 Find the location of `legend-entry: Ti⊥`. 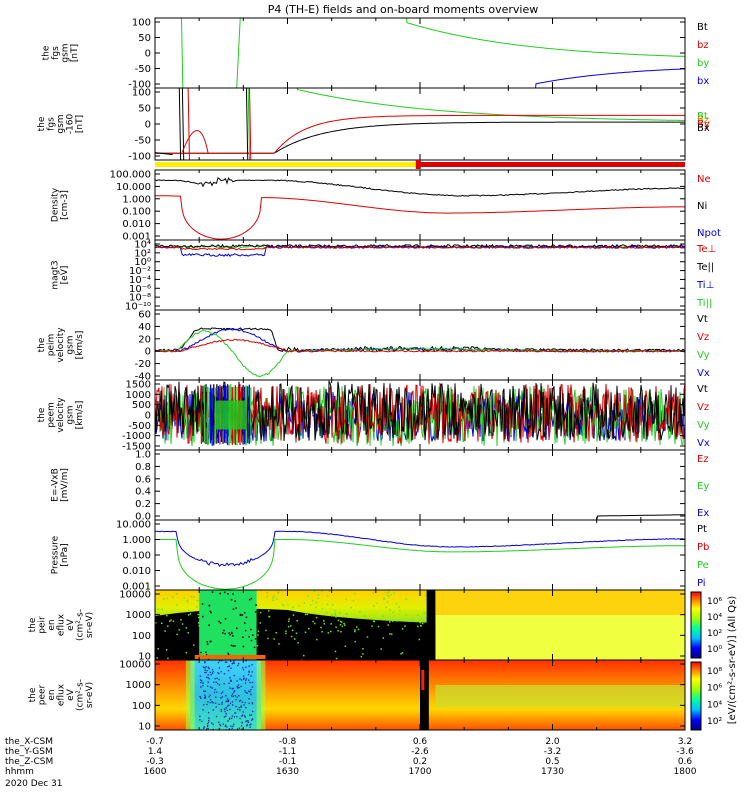

legend-entry: Ti⊥ is located at coordinates (705, 285).